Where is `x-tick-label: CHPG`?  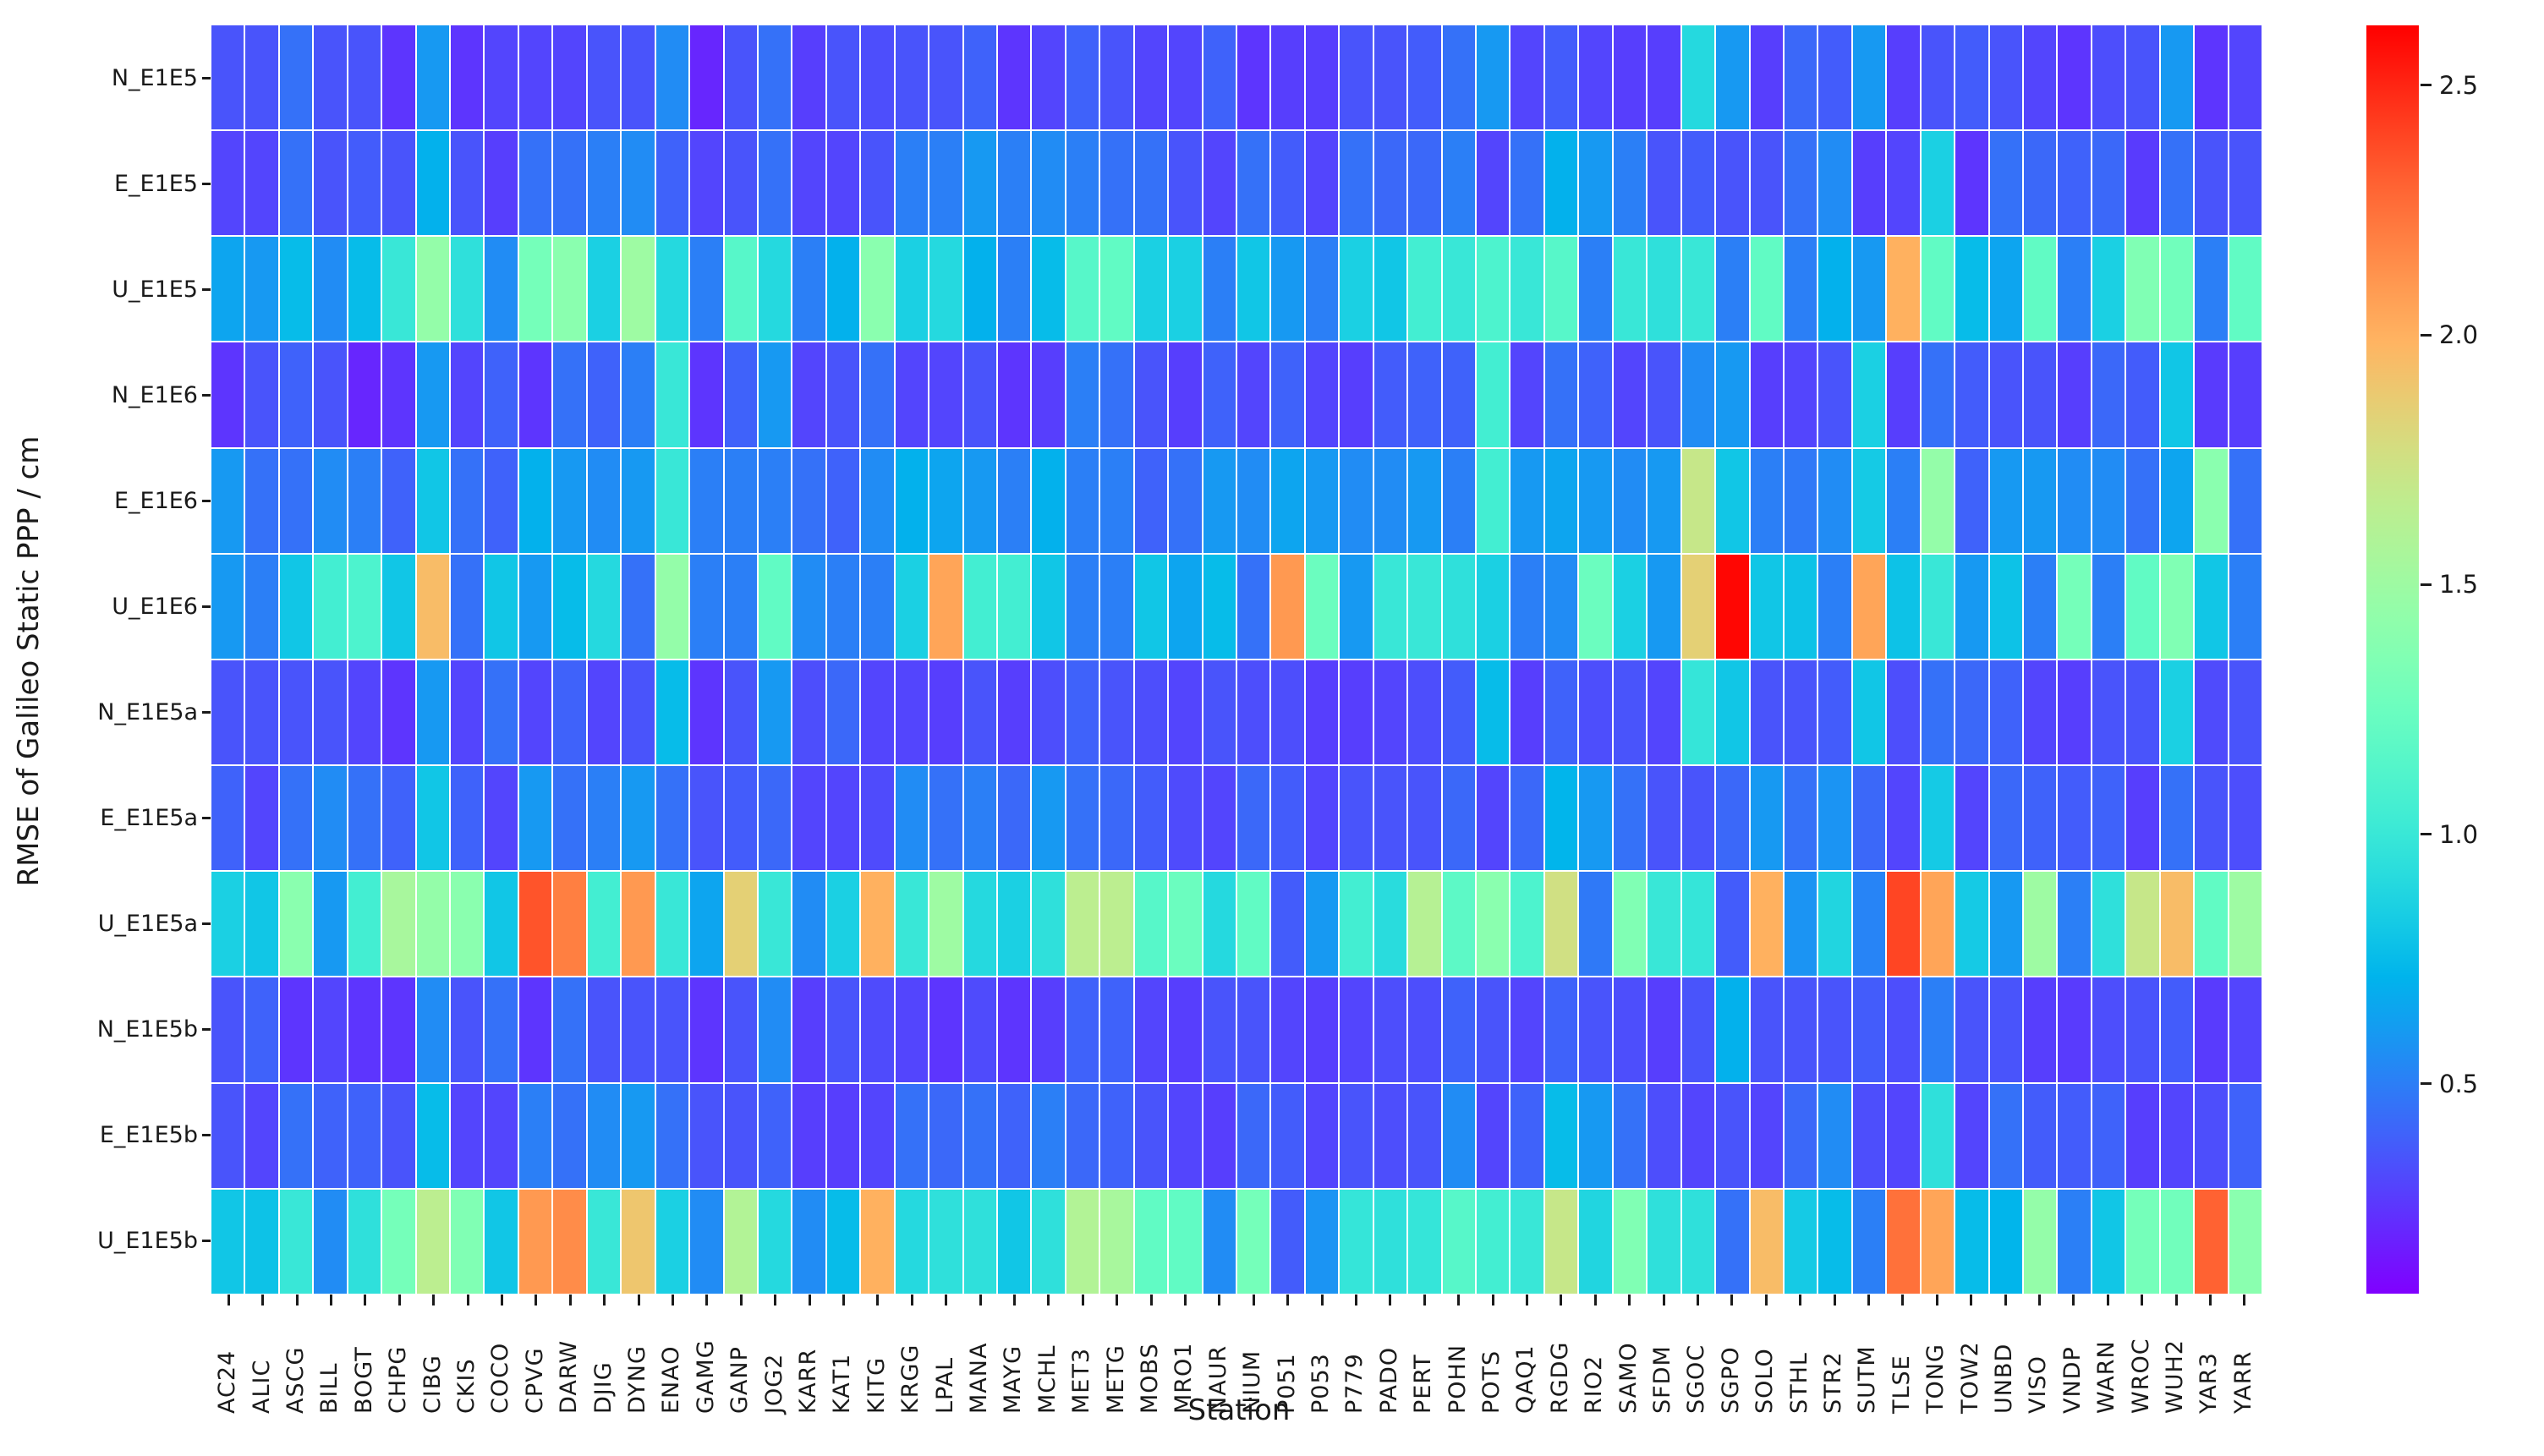
x-tick-label: CHPG is located at coordinates (398, 1380).